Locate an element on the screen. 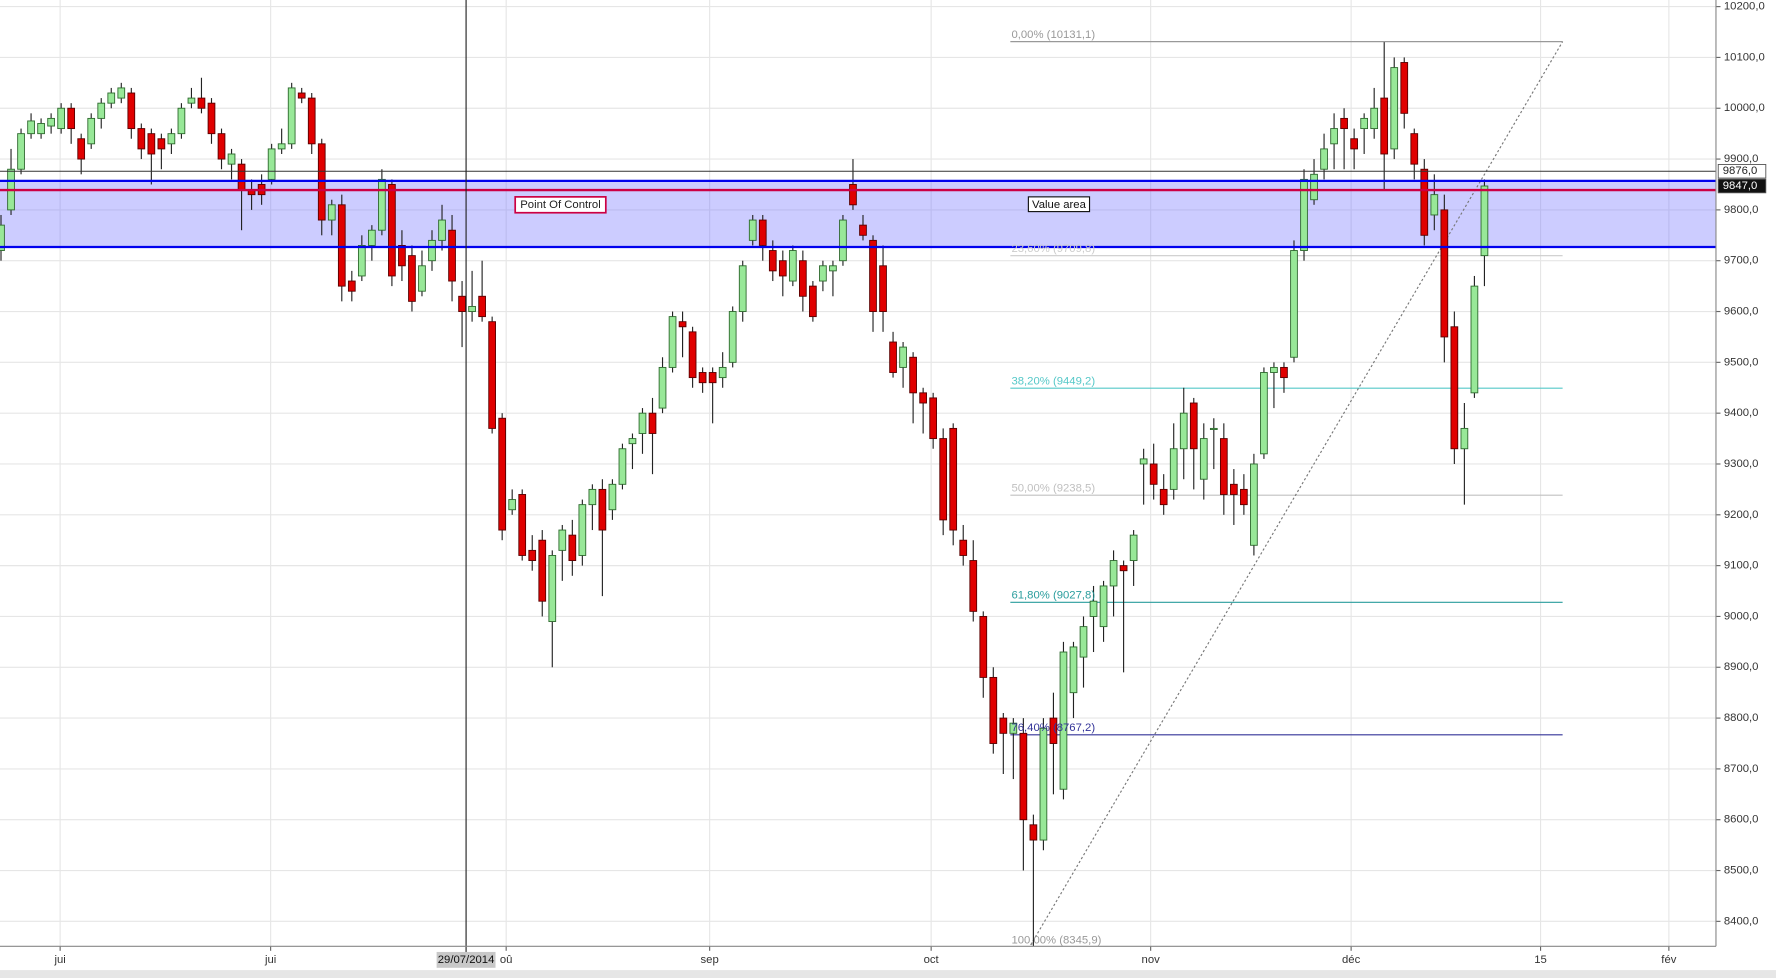  fib-label: 50,00% (9238,5) is located at coordinates (1053, 488).